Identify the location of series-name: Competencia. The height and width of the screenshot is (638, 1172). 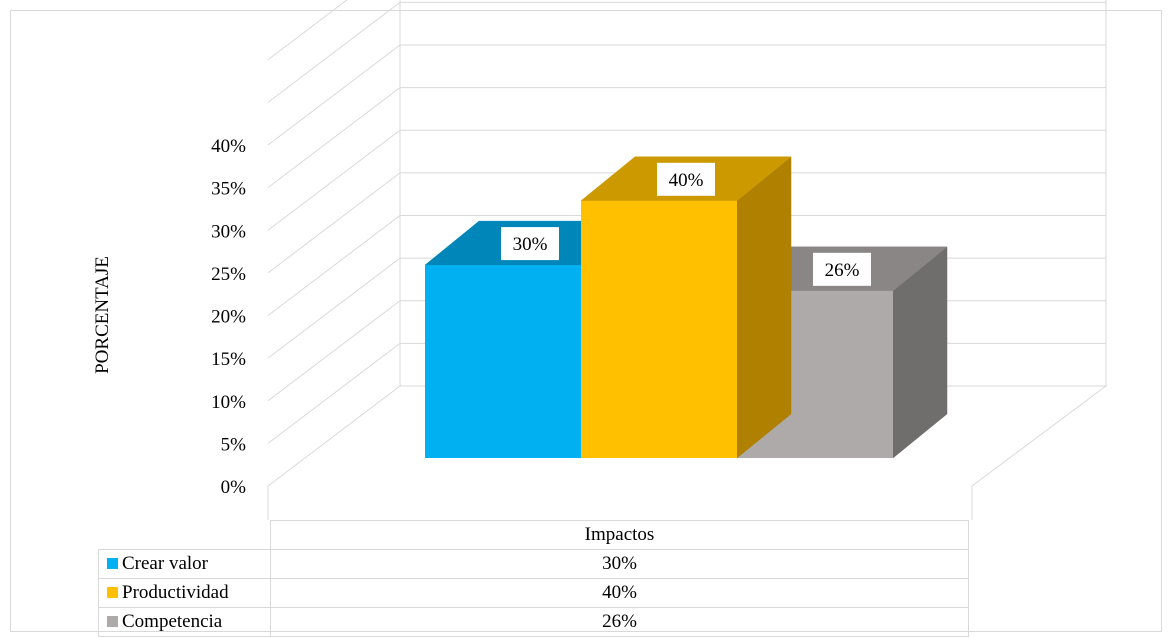
(172, 621).